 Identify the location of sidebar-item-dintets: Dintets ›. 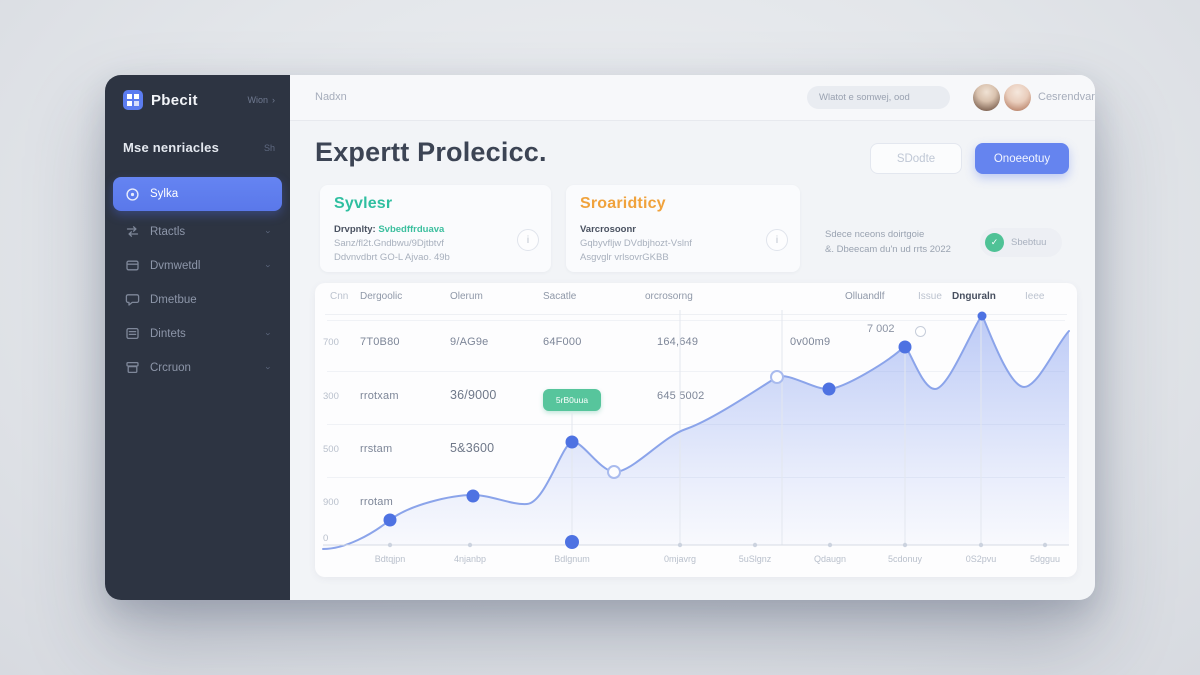
(197, 333).